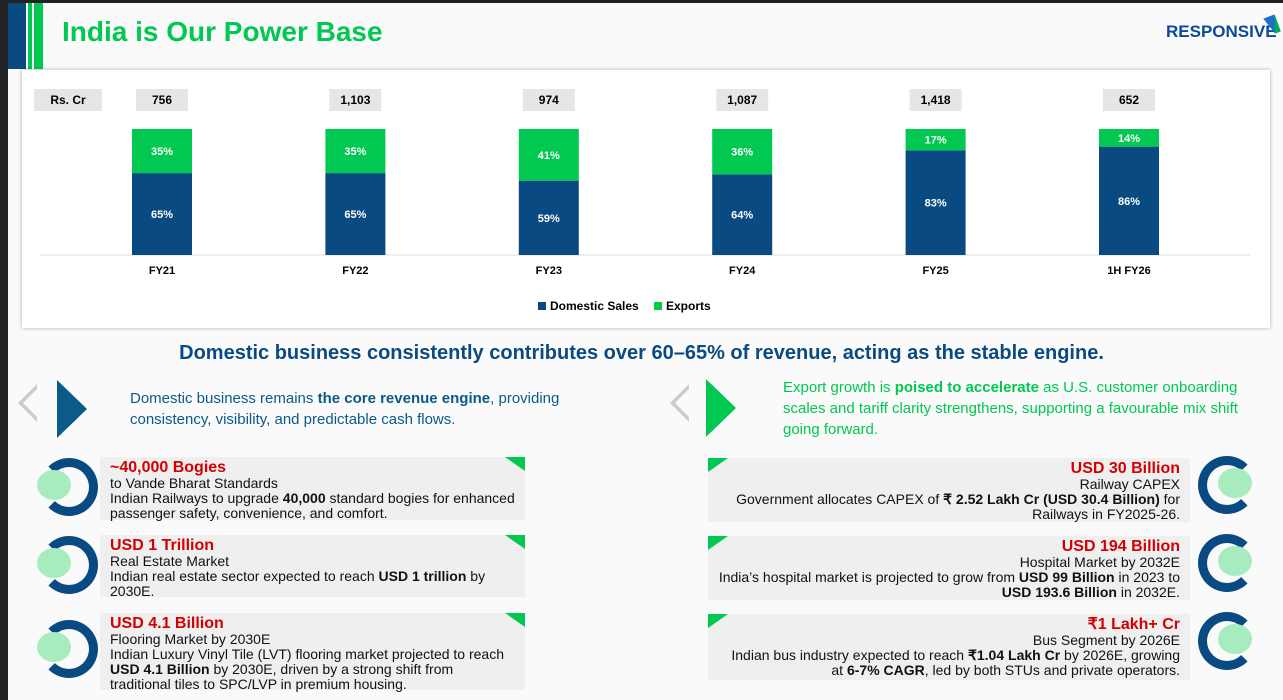  I want to click on total-label: 1,418, so click(936, 100).